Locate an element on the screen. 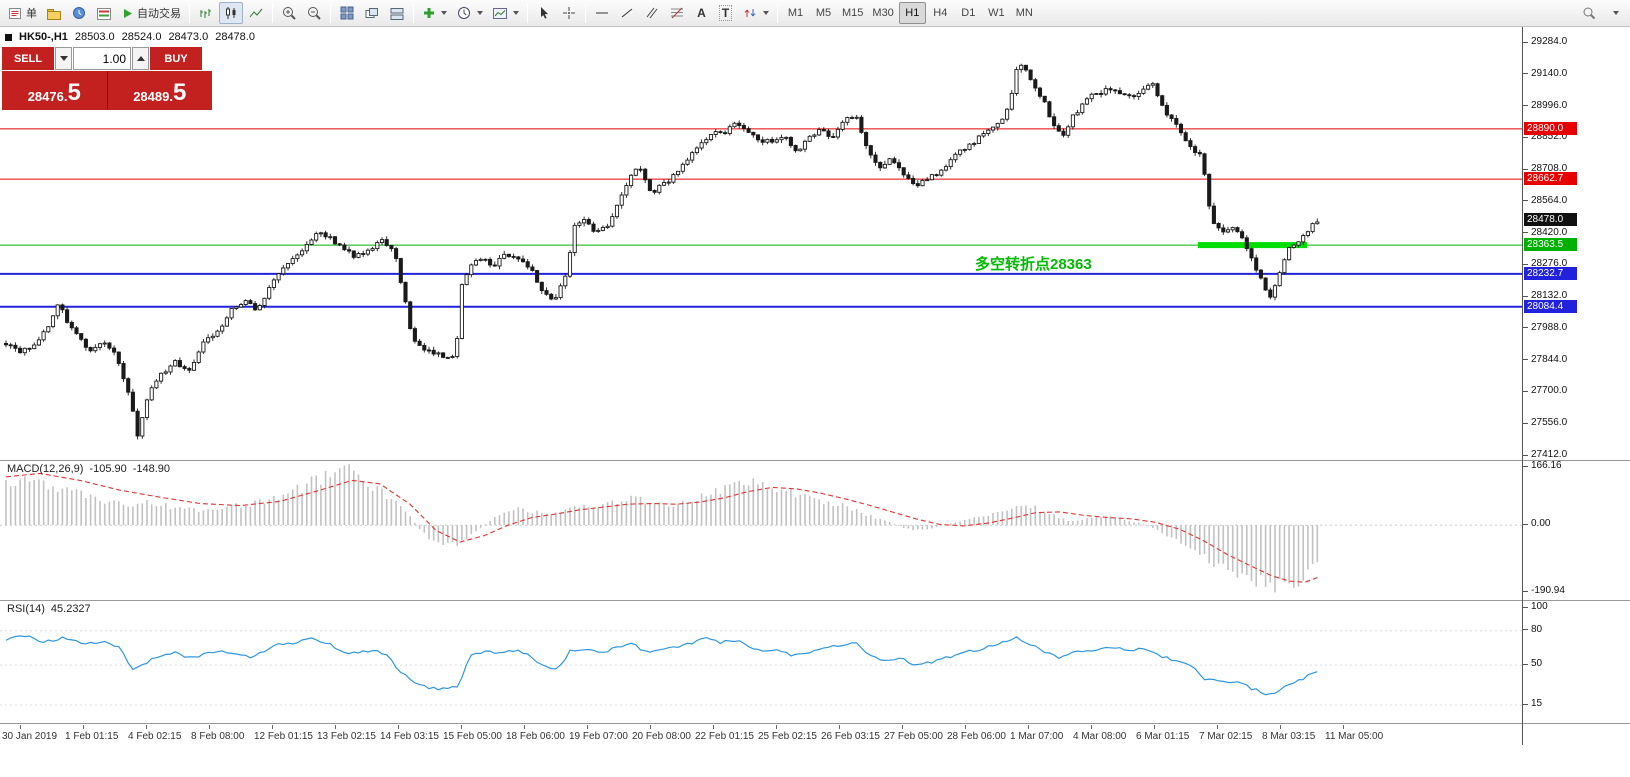 The width and height of the screenshot is (1630, 777). buy-price-button: 28489. 5 is located at coordinates (160, 90).